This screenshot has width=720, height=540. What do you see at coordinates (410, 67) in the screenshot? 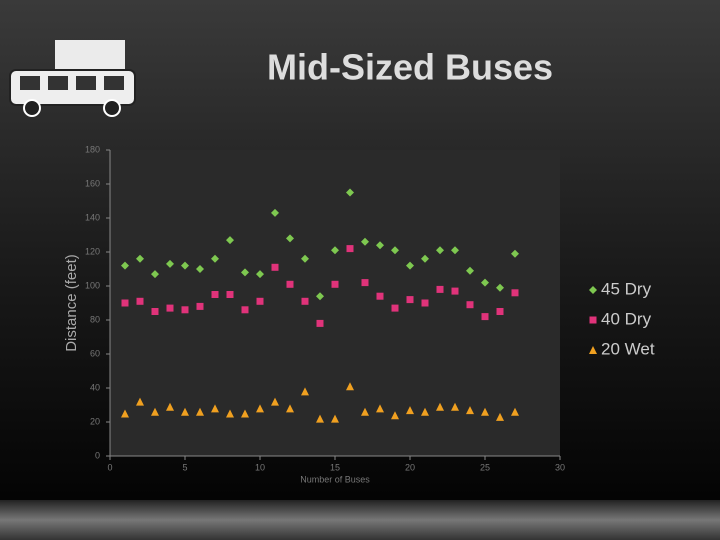
I see `chart-title: Mid-Sized Buses` at bounding box center [410, 67].